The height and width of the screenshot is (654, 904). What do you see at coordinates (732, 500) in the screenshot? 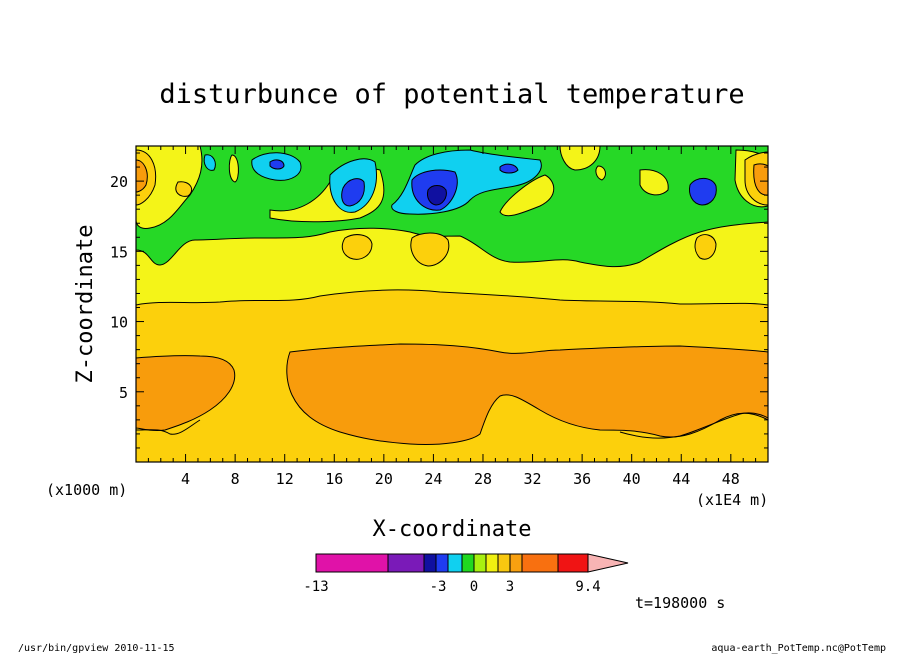
I see `x-unit-right: (x1E4 m)` at bounding box center [732, 500].